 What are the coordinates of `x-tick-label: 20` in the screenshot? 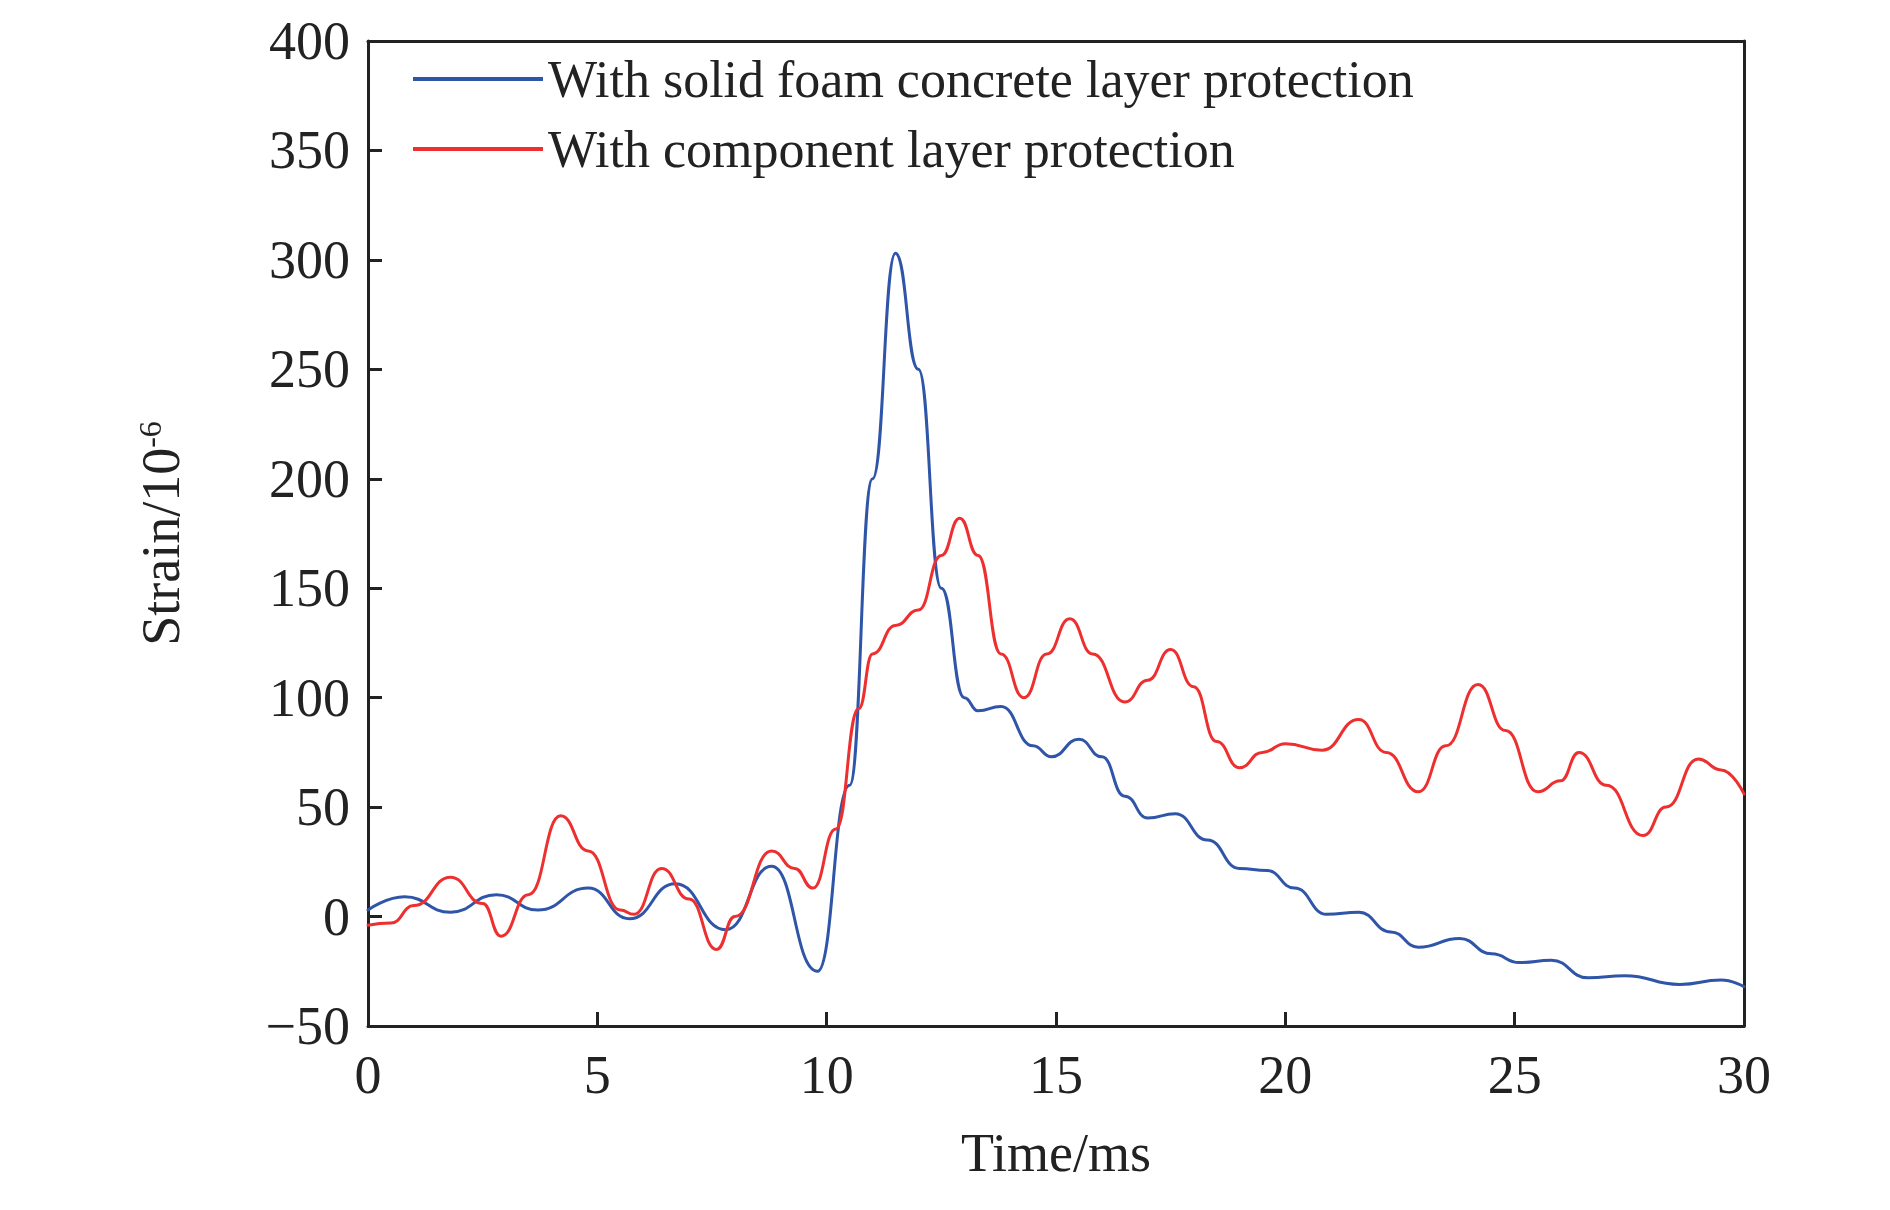 It's located at (1285, 1075).